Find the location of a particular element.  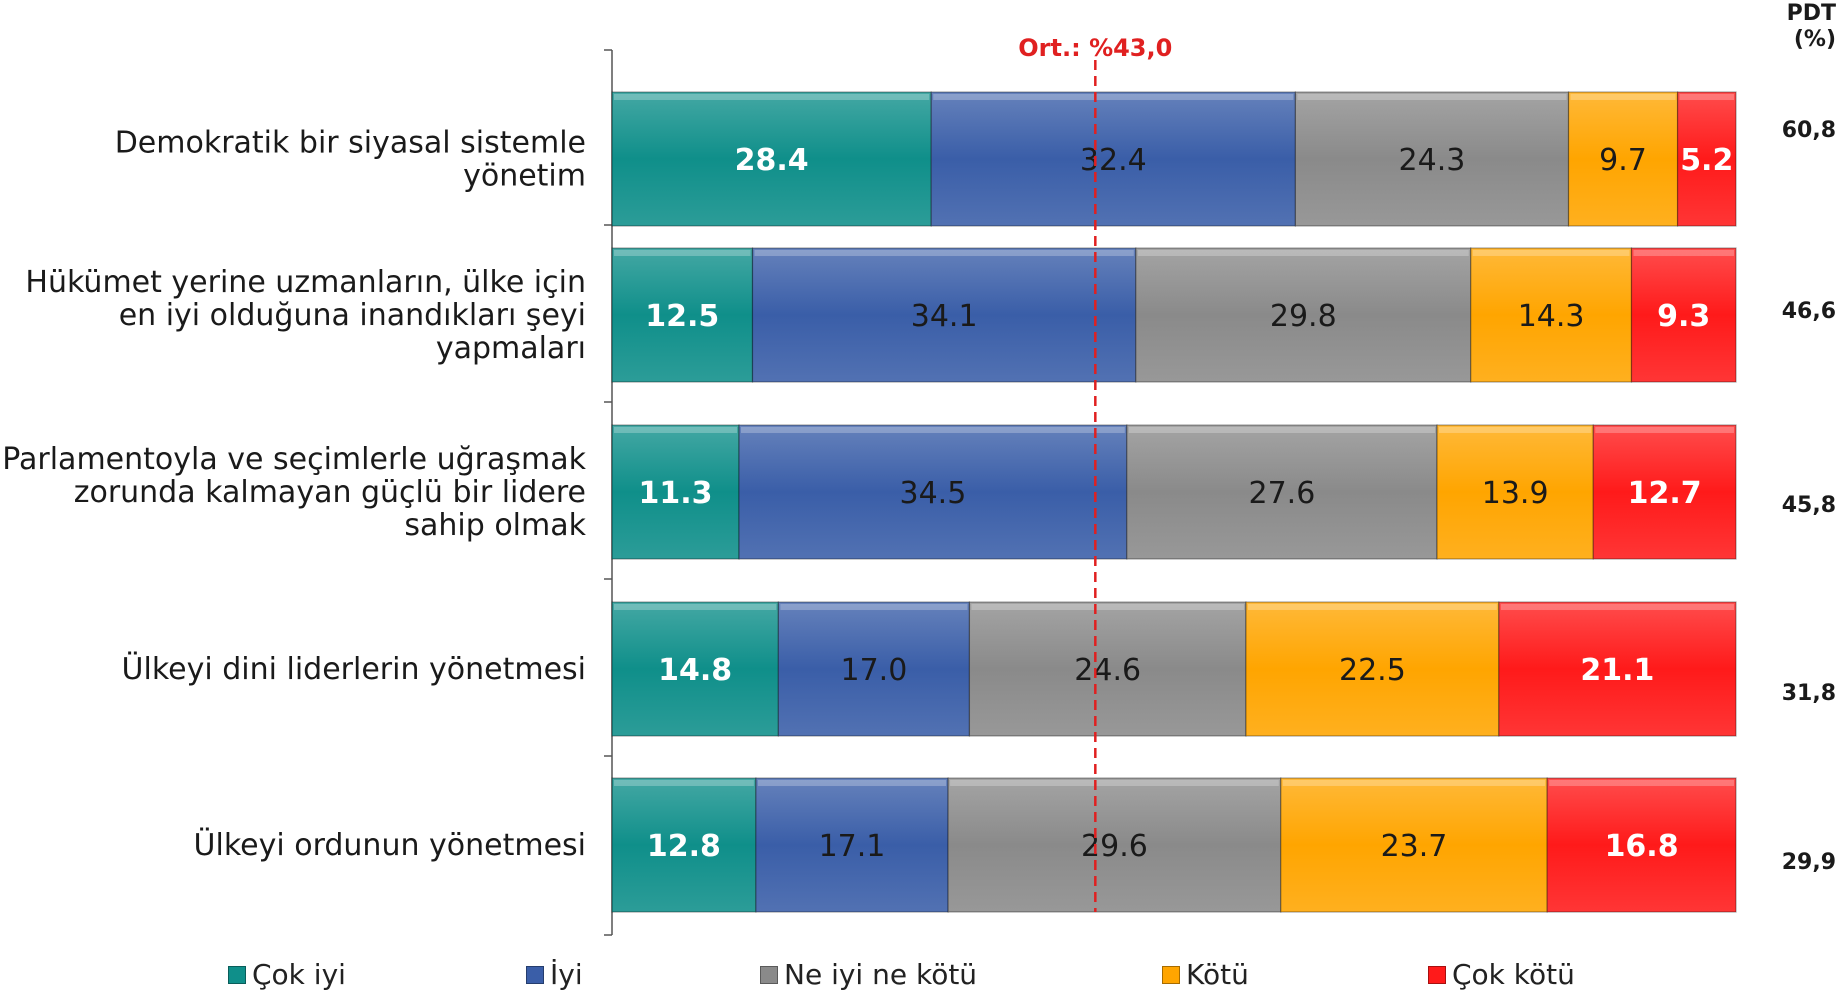

data-label: 29.8 is located at coordinates (1303, 316).